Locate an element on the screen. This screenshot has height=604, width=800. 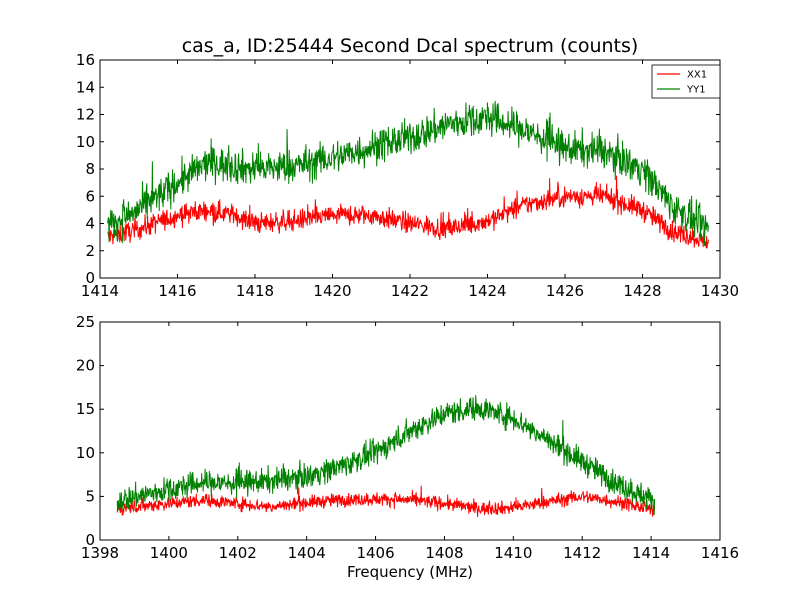
x-tick-label: 1418 is located at coordinates (255, 291).